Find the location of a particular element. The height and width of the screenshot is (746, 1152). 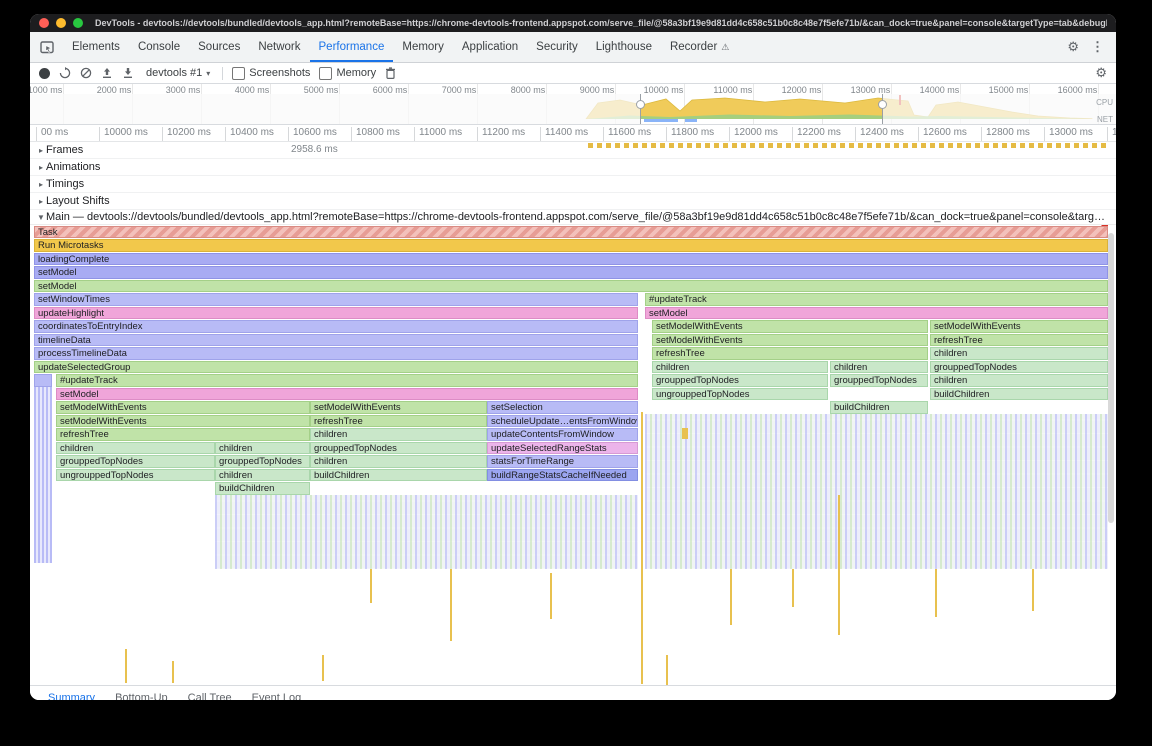

zoom-window-left-handle is located at coordinates (640, 104).